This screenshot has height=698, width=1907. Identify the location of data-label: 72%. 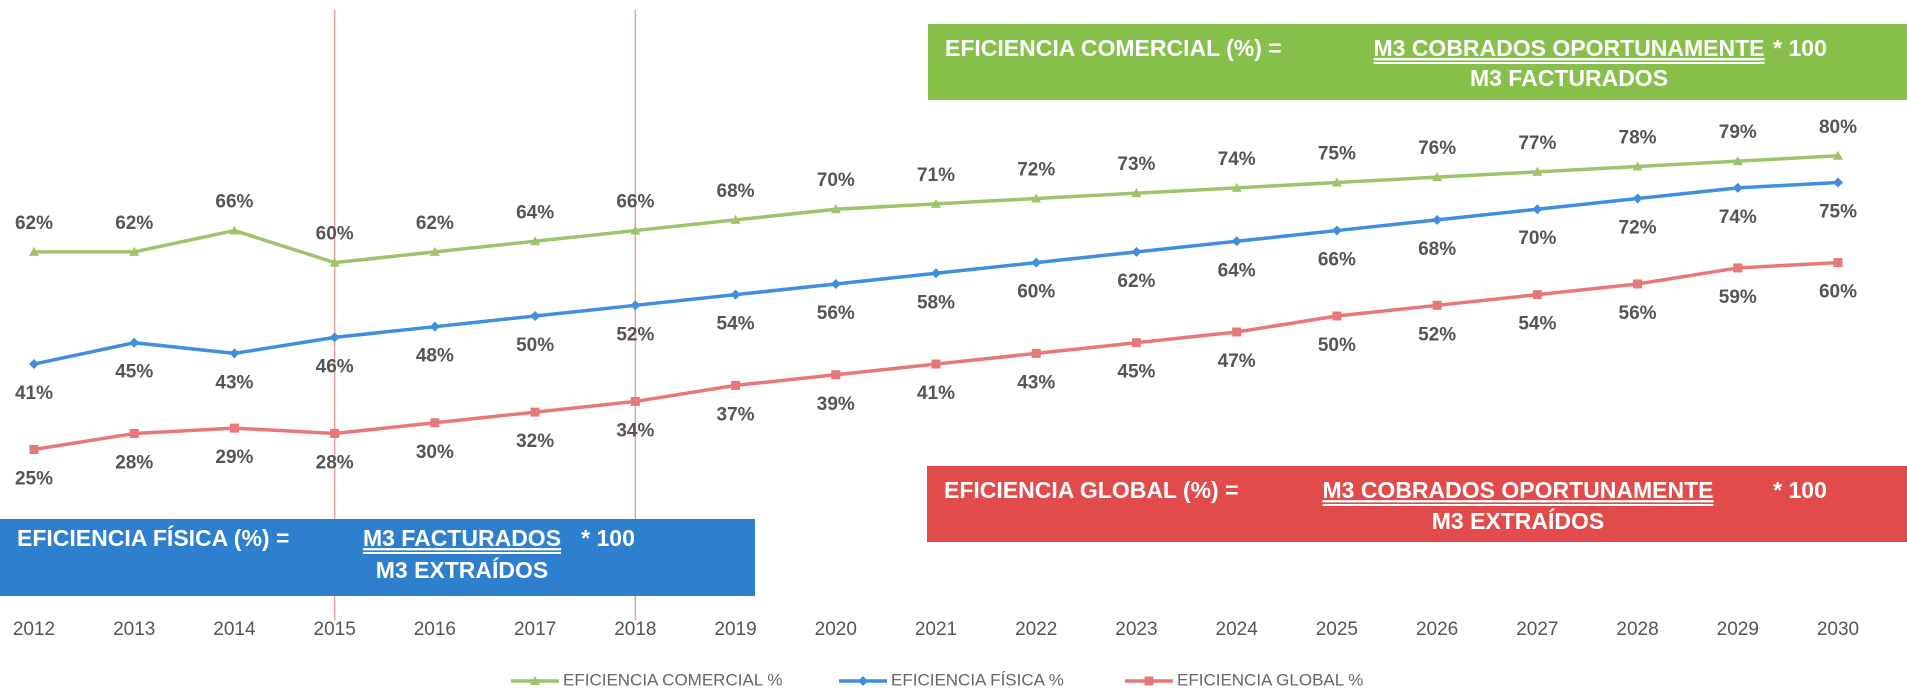
(1036, 170).